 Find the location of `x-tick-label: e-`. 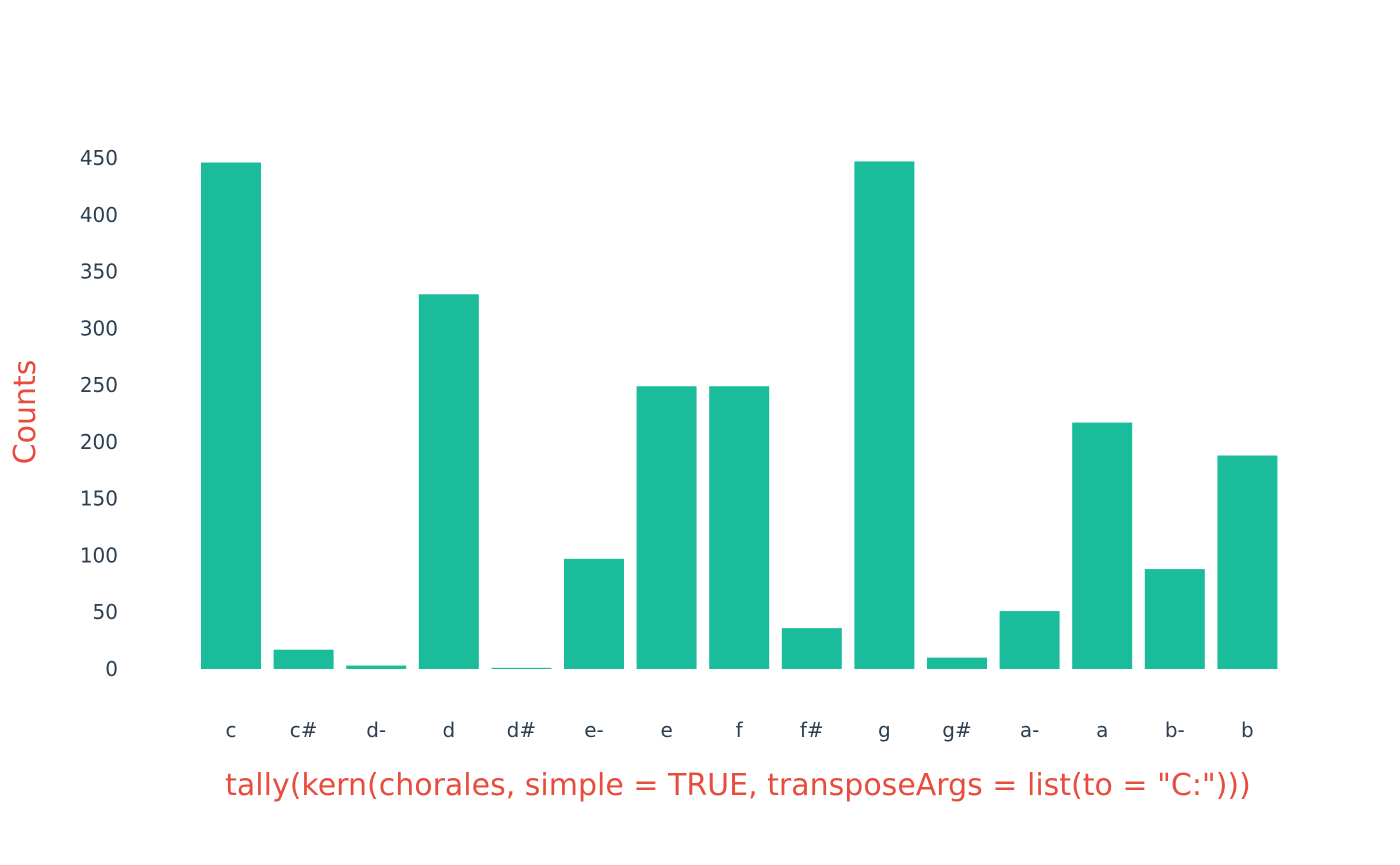

x-tick-label: e- is located at coordinates (594, 730).